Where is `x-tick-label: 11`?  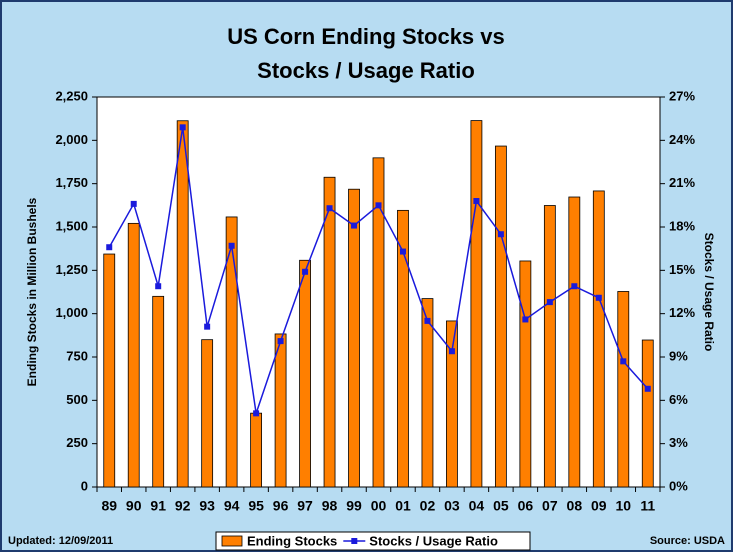
x-tick-label: 11 is located at coordinates (647, 506).